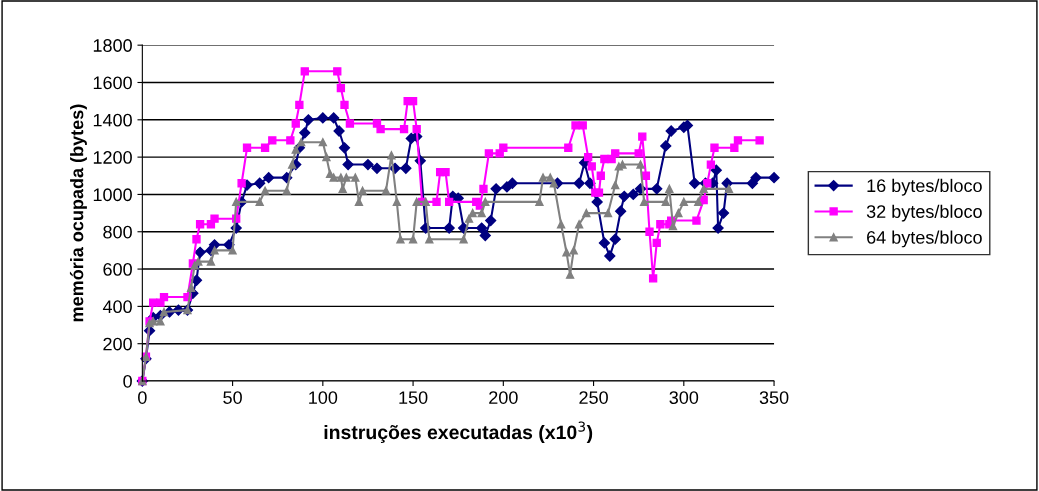 The image size is (1039, 491). What do you see at coordinates (684, 397) in the screenshot?
I see `x-tick-label: 300` at bounding box center [684, 397].